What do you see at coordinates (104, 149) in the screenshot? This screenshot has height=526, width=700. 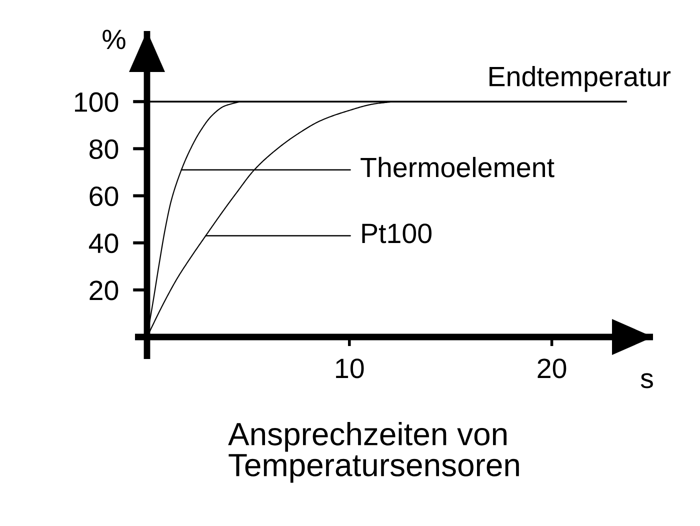 I see `y-tick-label: 80` at bounding box center [104, 149].